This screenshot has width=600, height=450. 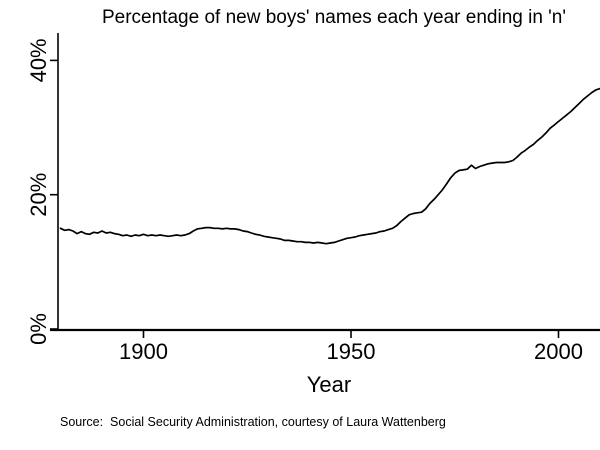 I want to click on x-axis-title: Year, so click(x=329, y=384).